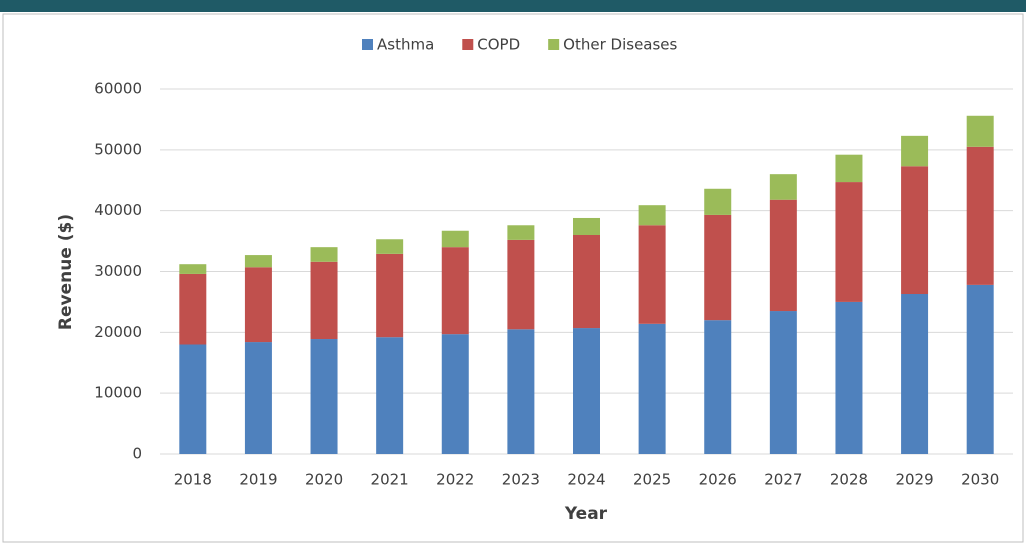 This screenshot has height=543, width=1026. Describe the element at coordinates (137, 454) in the screenshot. I see `y-tick-label: 0` at that location.